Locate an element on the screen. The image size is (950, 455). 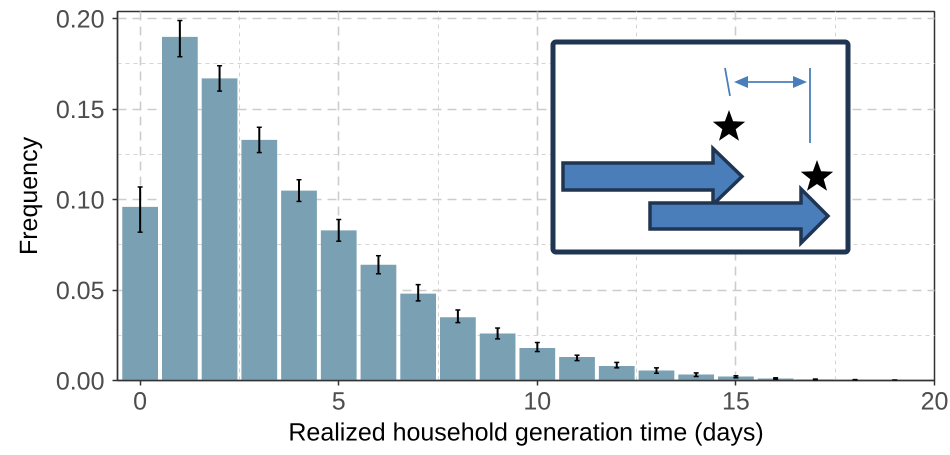
x-tick-label: 10 is located at coordinates (537, 402).